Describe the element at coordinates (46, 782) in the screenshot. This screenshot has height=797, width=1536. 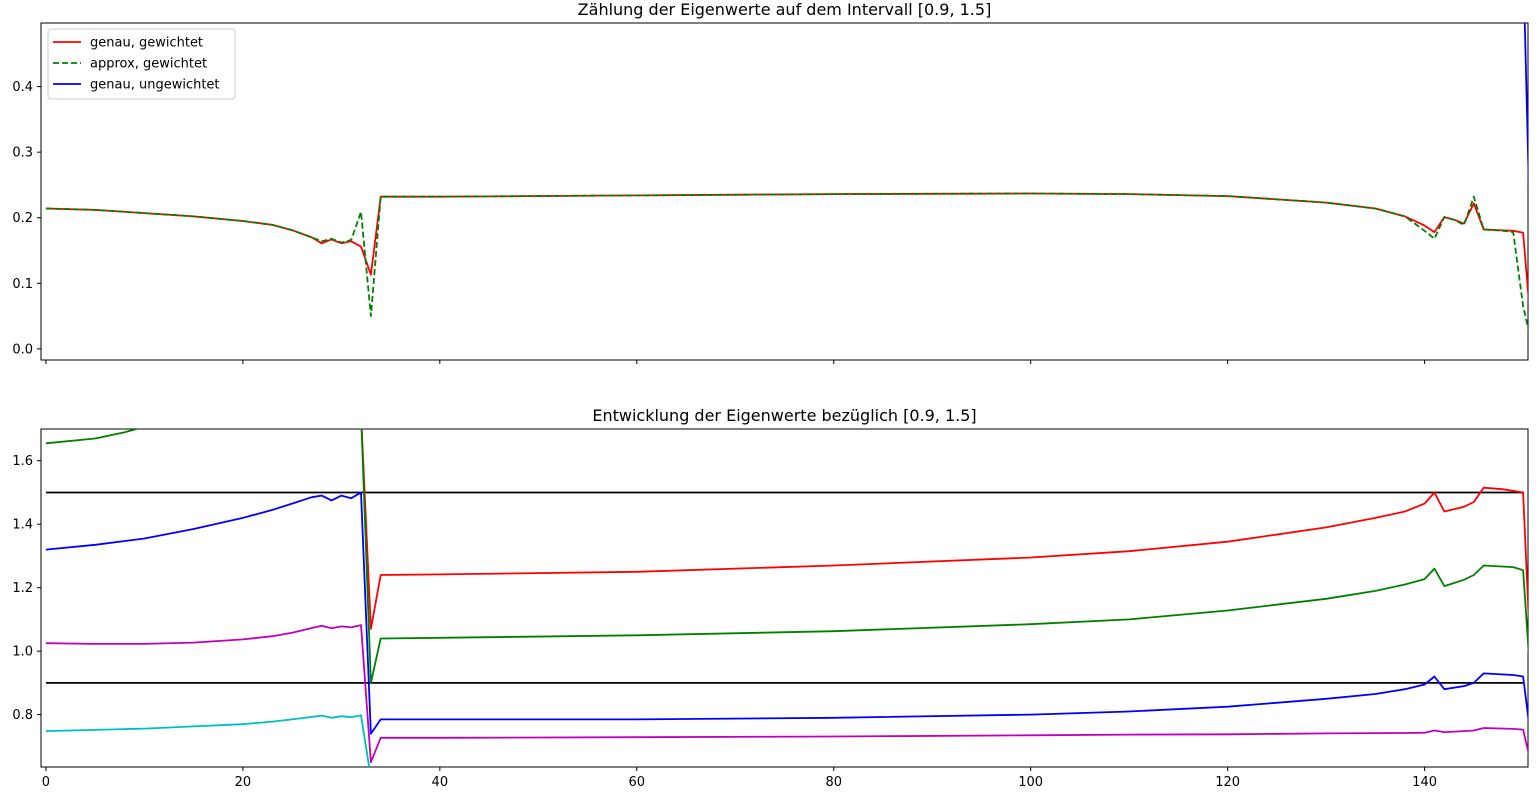
I see `x-tick-label: 0` at that location.